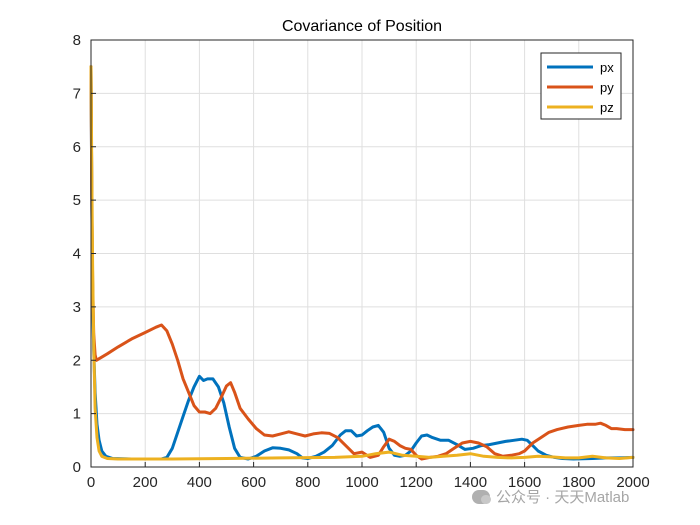 This screenshot has height=525, width=700. What do you see at coordinates (470, 482) in the screenshot?
I see `x-tick-label: 1400` at bounding box center [470, 482].